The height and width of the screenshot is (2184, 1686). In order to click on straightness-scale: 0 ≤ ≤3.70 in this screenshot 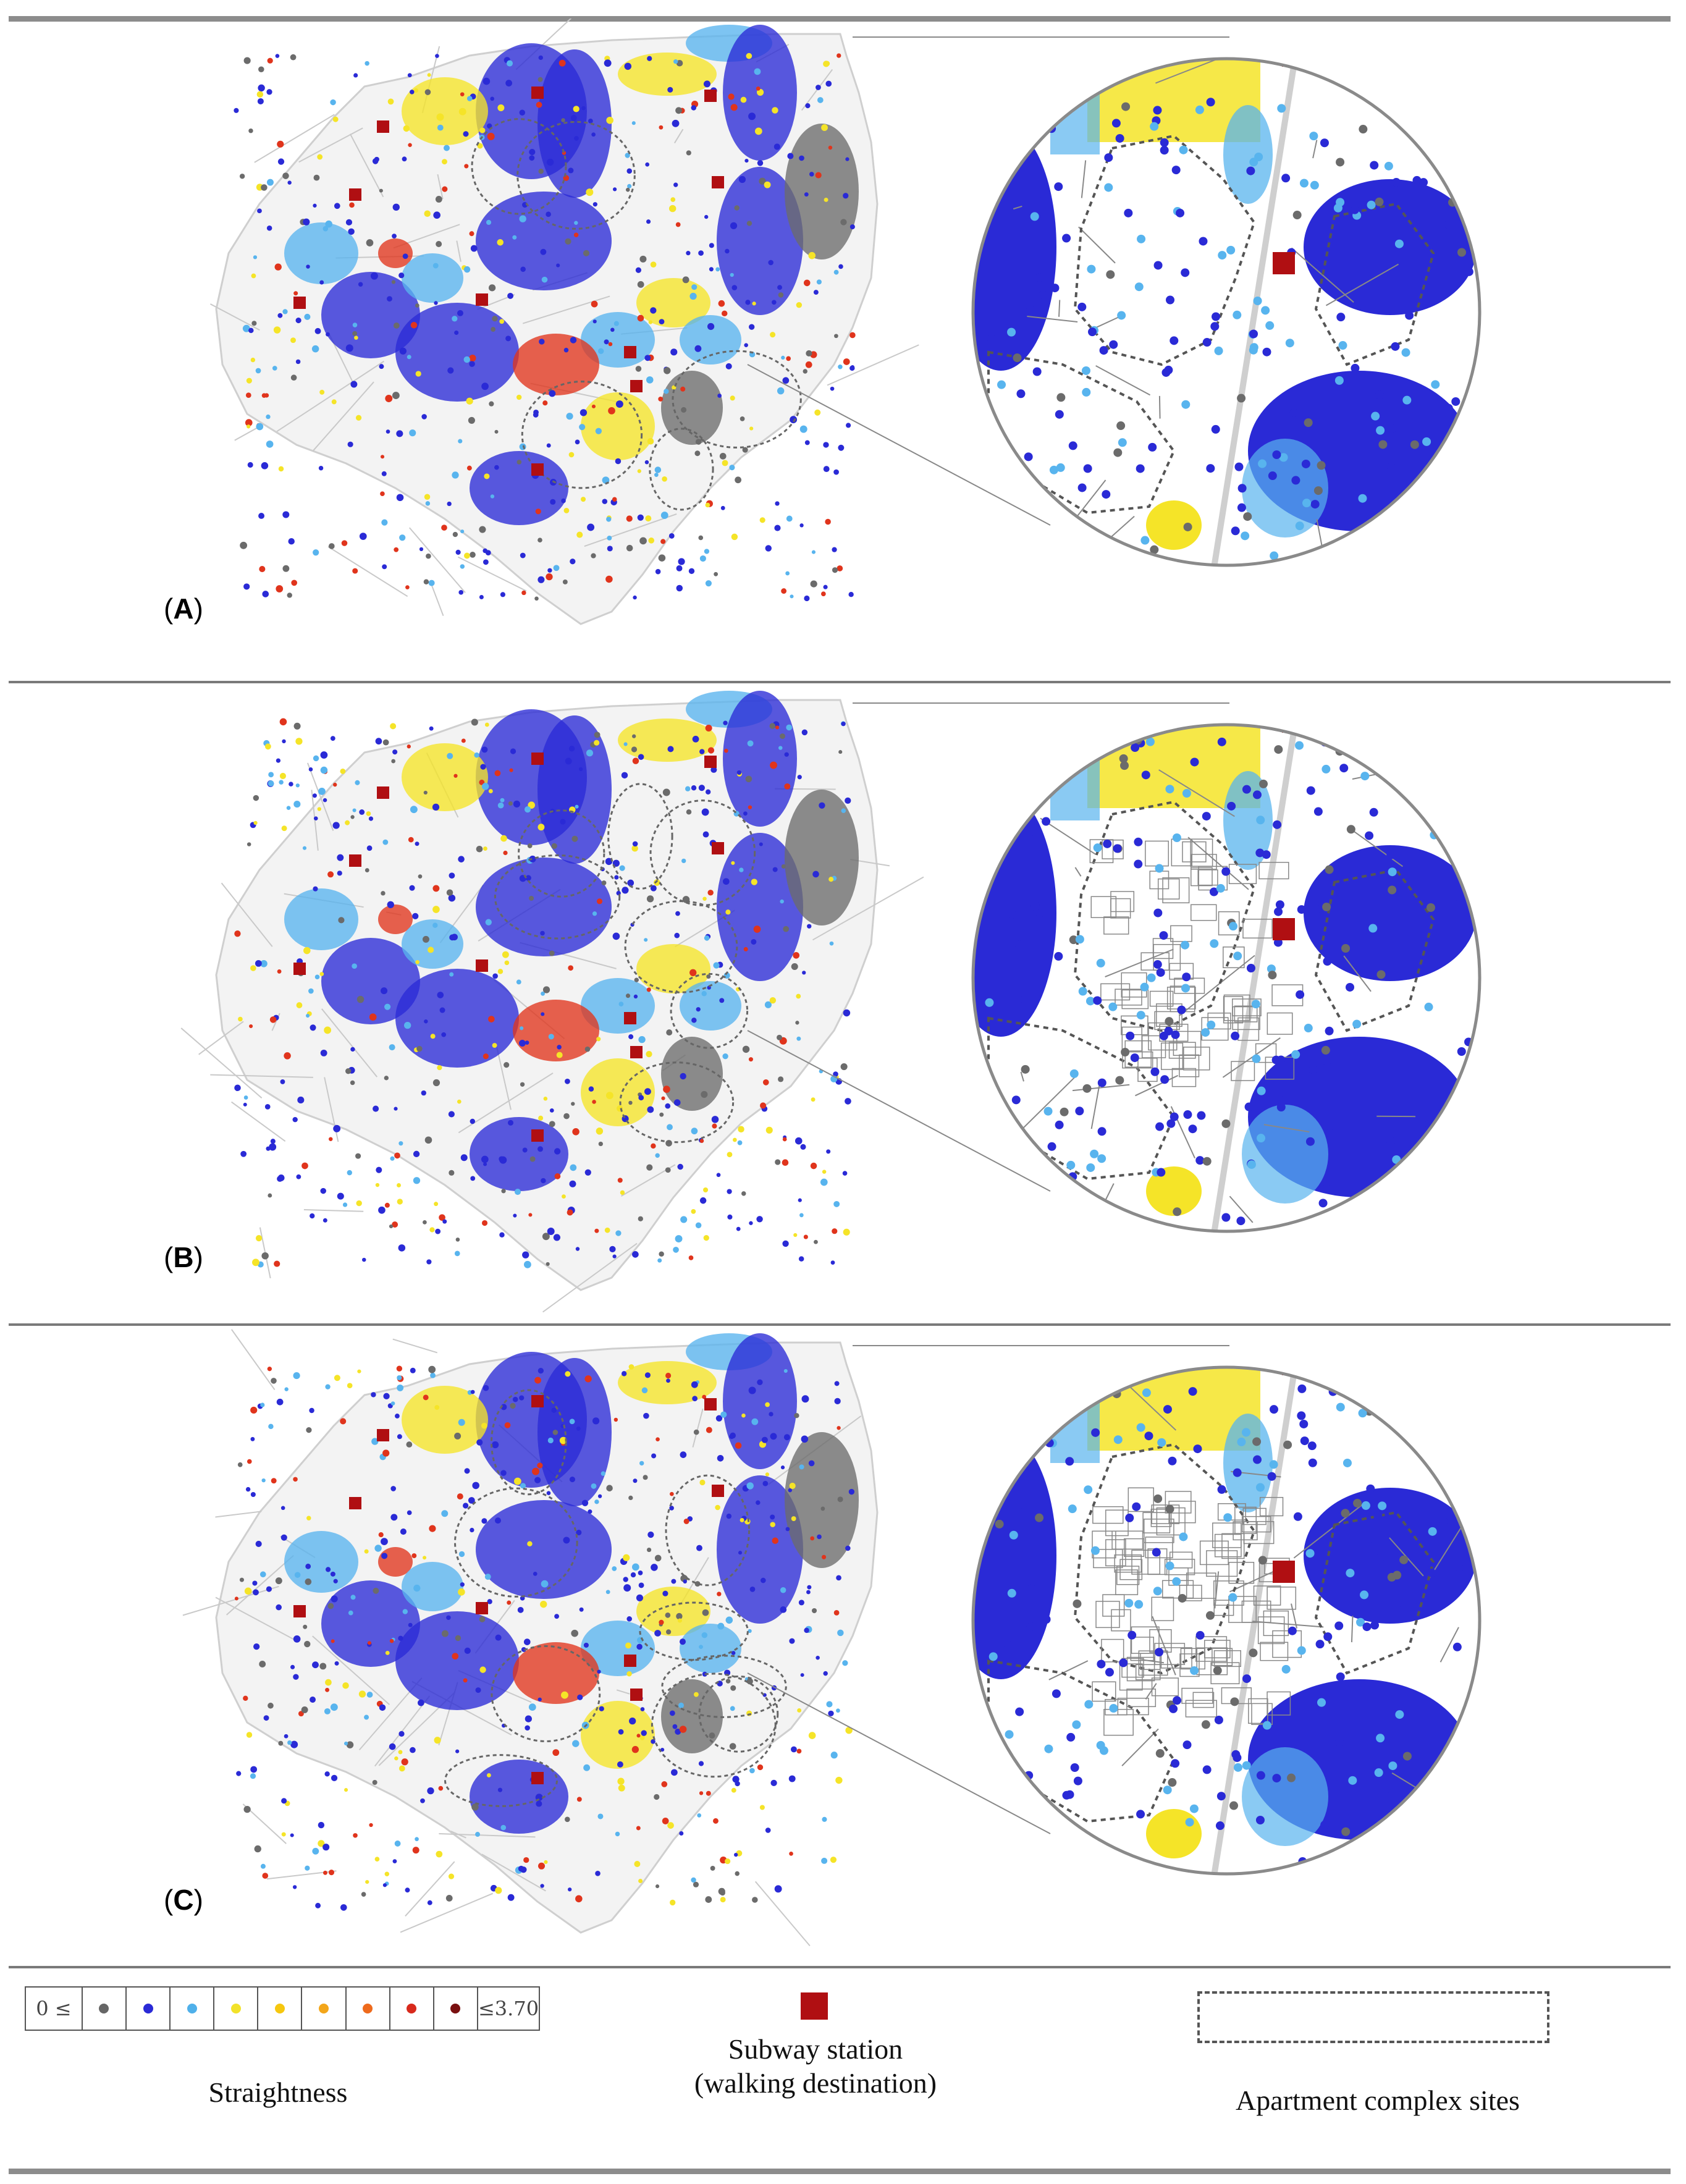, I will do `click(282, 2008)`.